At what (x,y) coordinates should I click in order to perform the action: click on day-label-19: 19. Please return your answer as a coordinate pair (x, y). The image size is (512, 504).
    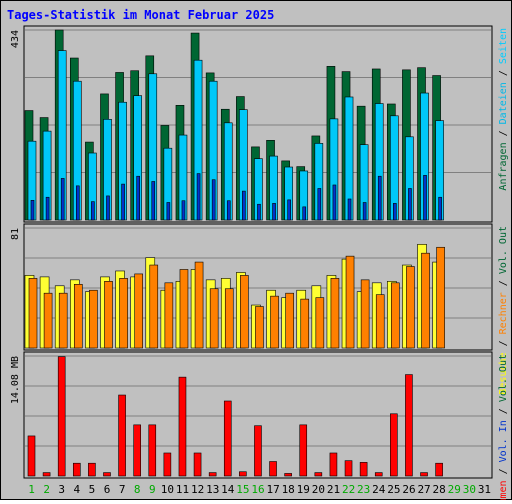
    Looking at the image, I should click on (303, 489).